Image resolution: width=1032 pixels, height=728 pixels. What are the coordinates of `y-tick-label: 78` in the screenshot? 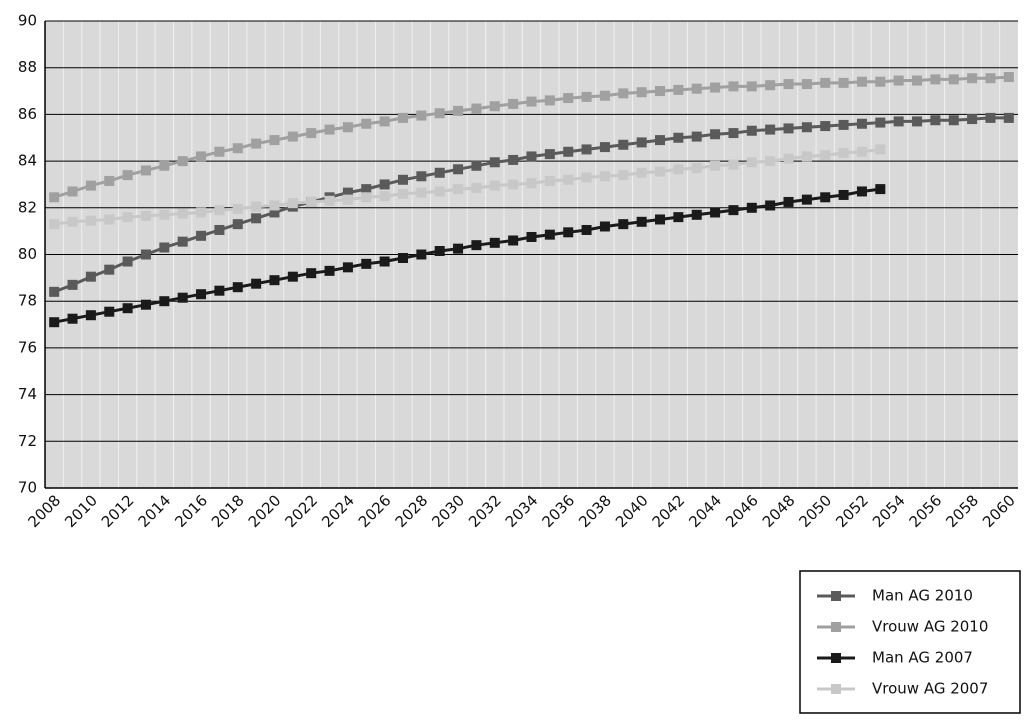 It's located at (27, 301).